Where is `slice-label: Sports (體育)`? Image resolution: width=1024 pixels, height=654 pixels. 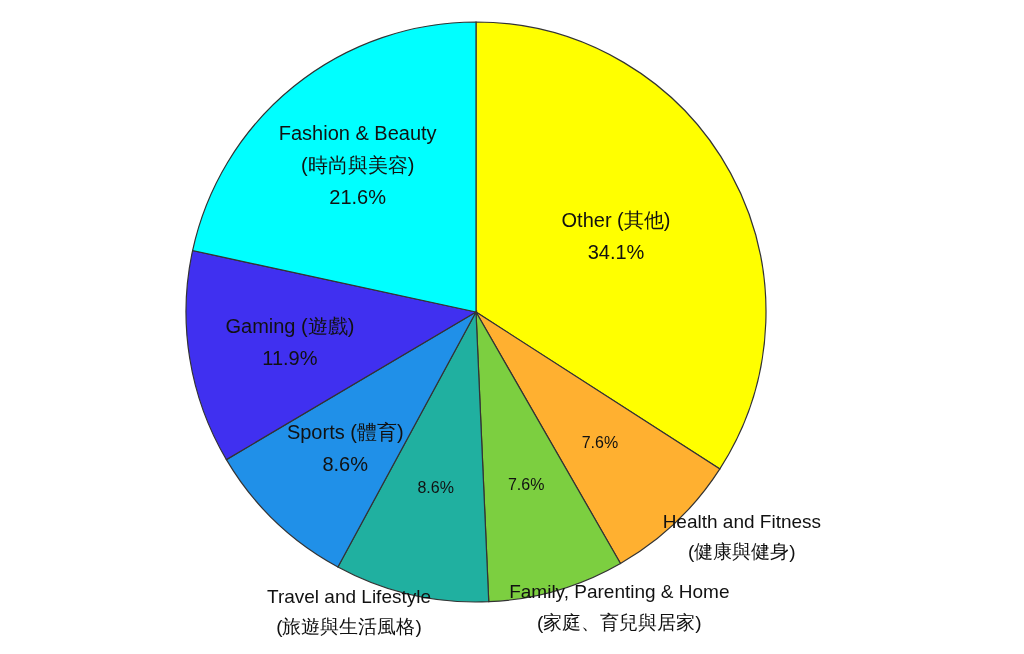
slice-label: Sports (體育) is located at coordinates (345, 431).